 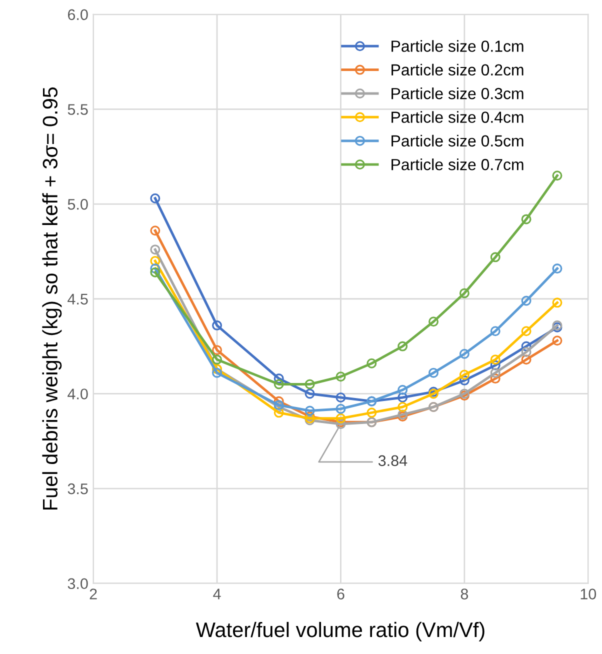 I want to click on legend-label: Particle size 0.2cm, so click(x=458, y=70).